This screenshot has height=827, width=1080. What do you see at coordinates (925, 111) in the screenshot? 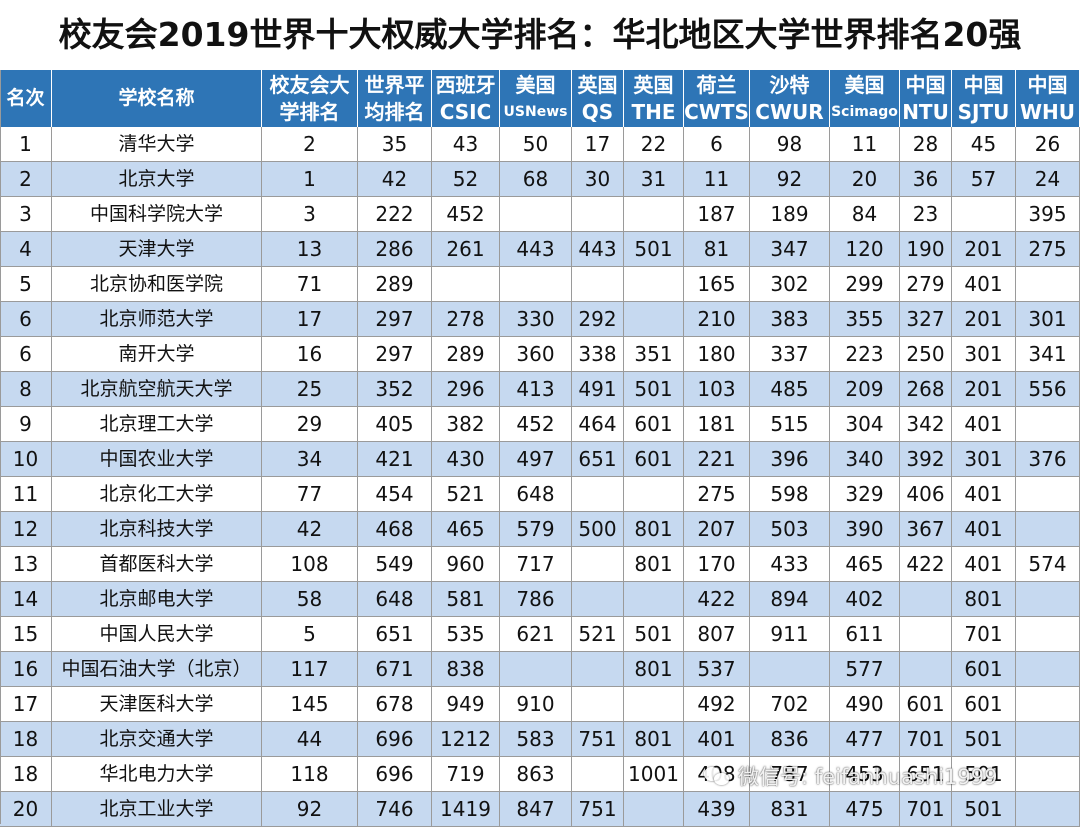
I see `header-ntu-line2: NTU` at bounding box center [925, 111].